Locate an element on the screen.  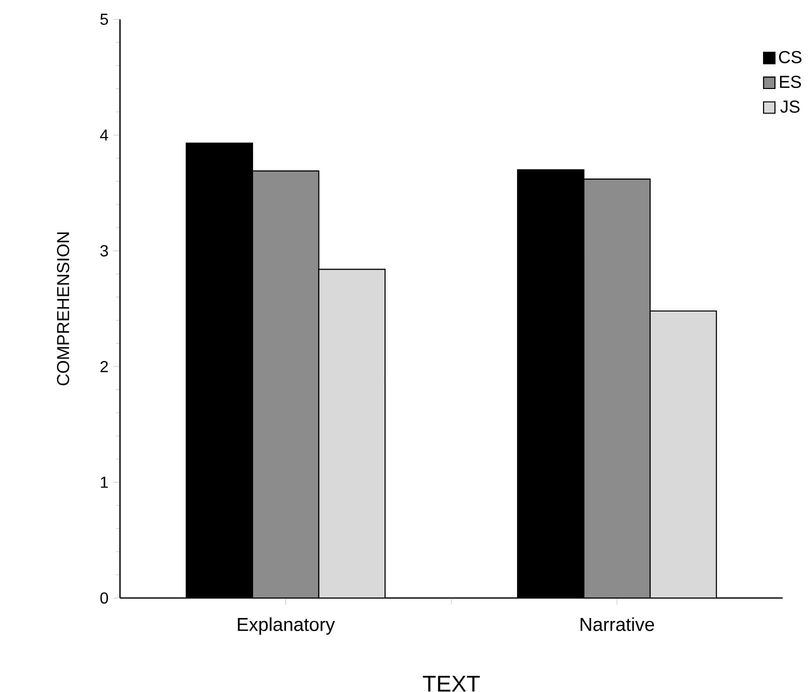
legend-label: JS is located at coordinates (790, 106).